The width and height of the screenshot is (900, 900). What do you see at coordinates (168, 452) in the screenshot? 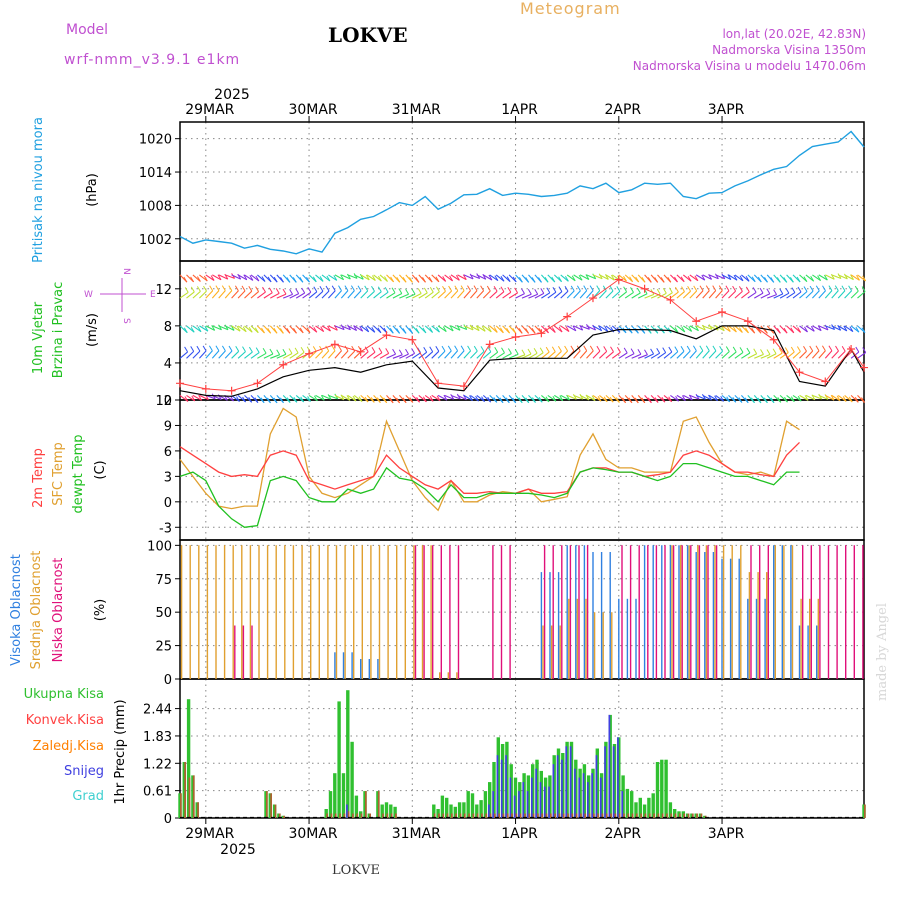
I see `y-tick-label: 6` at bounding box center [168, 452].